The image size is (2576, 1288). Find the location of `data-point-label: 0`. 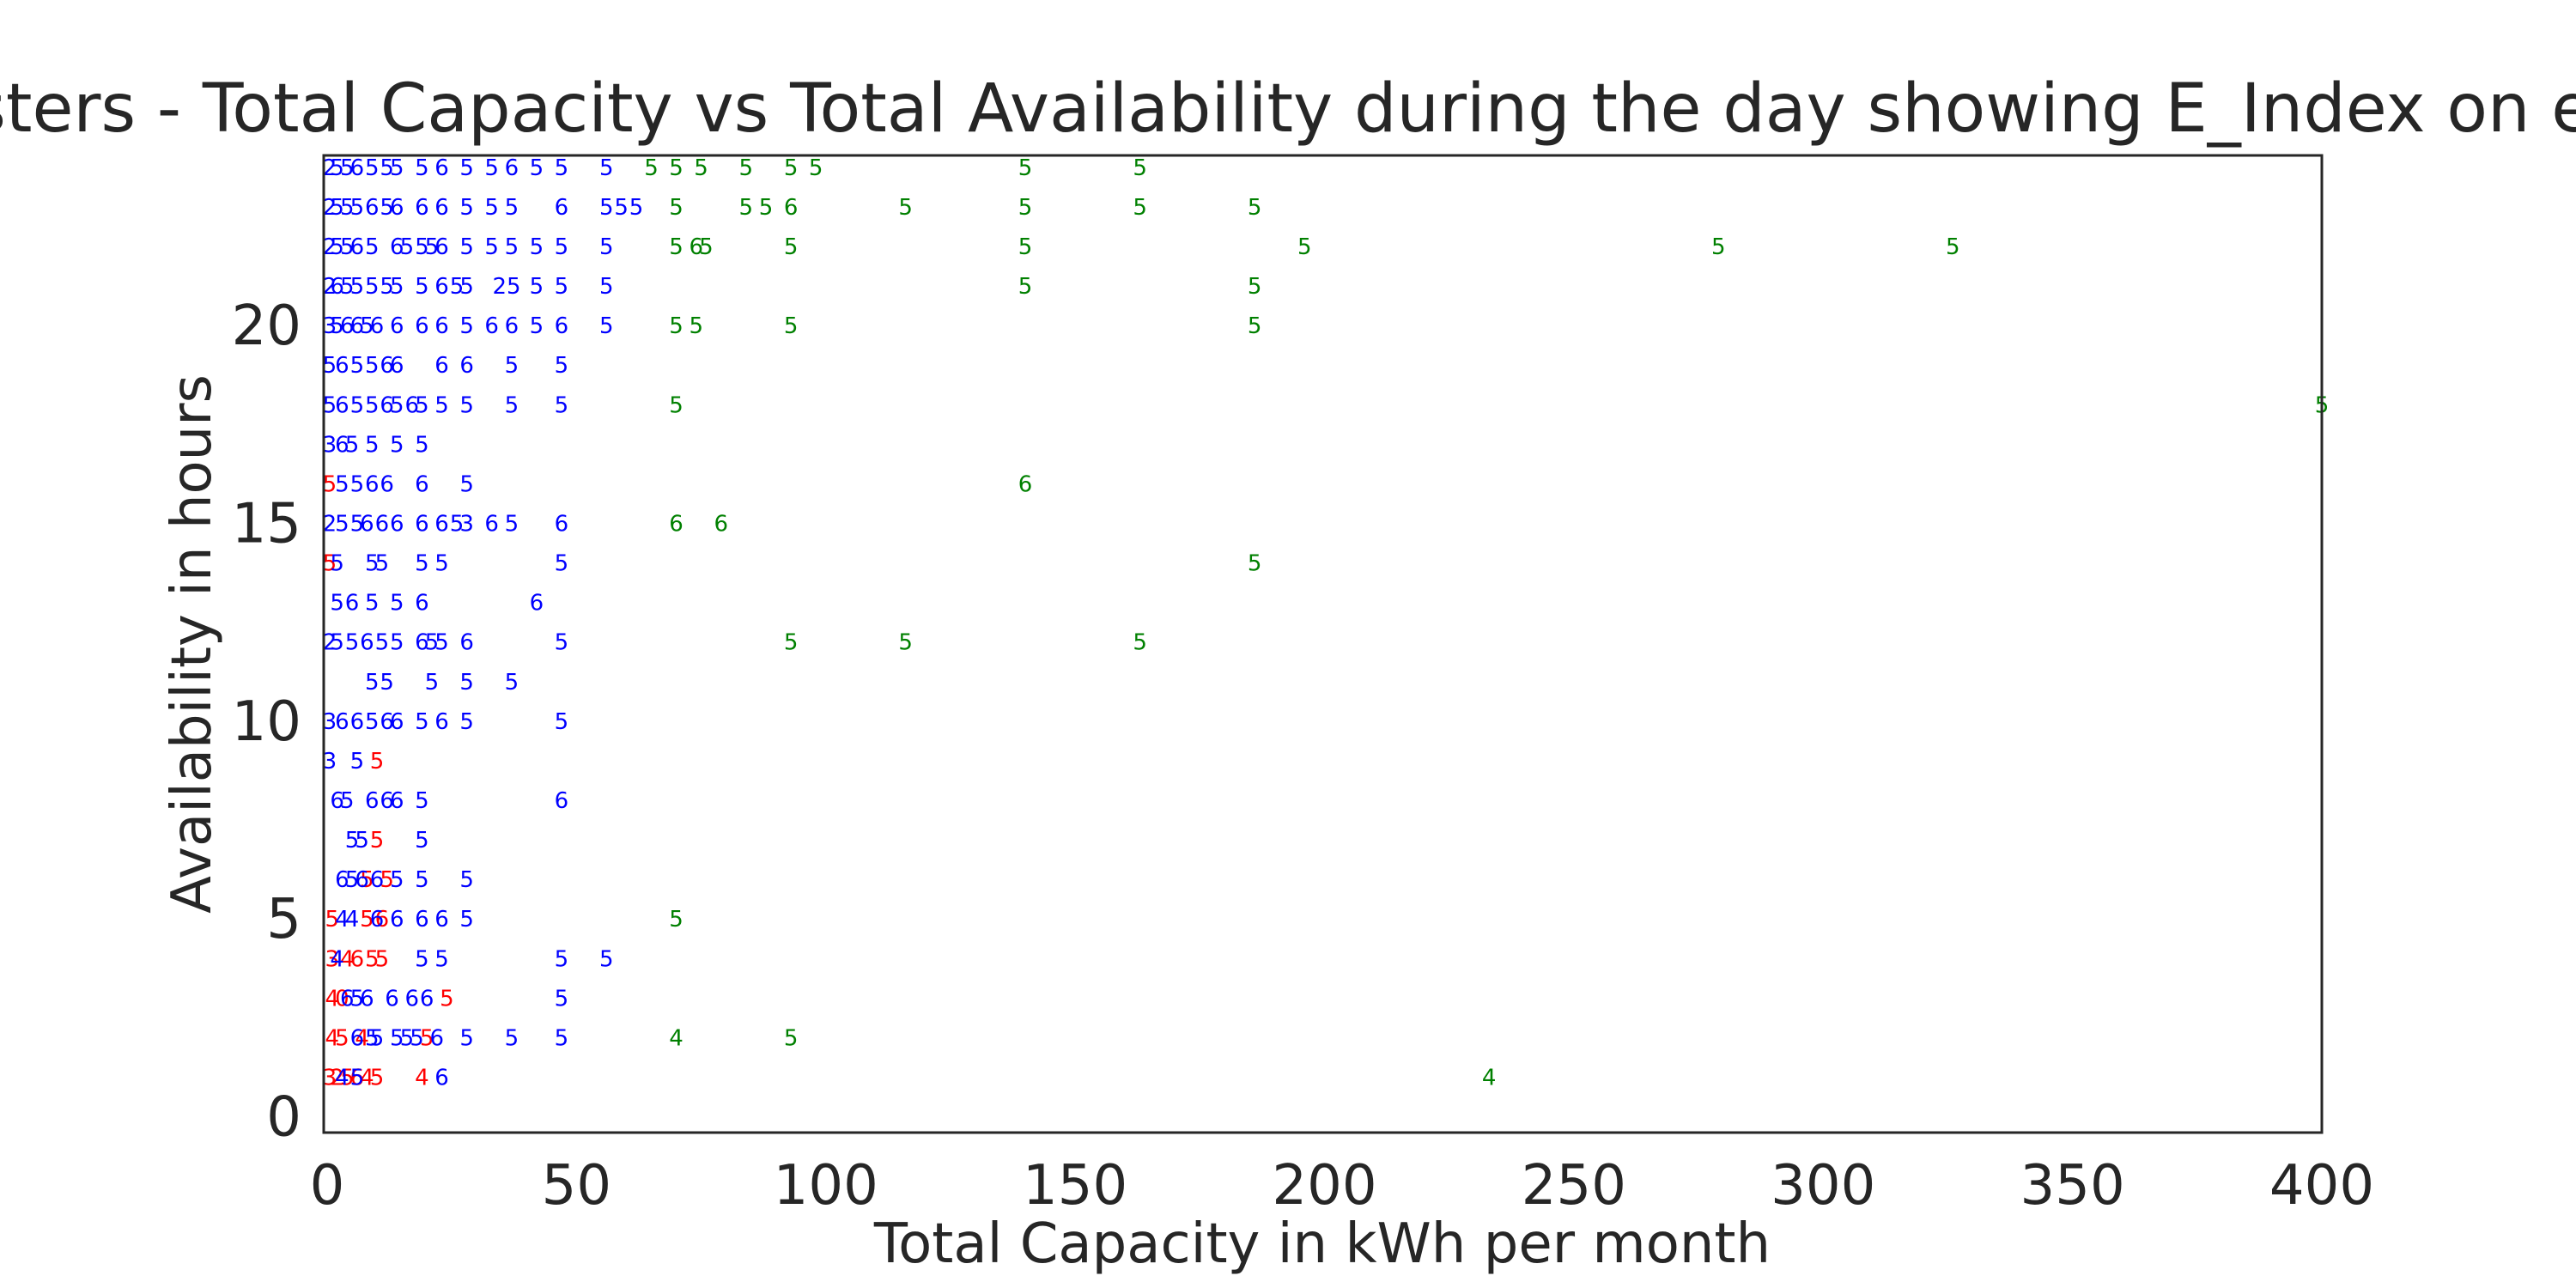

data-point-label: 0 is located at coordinates (342, 999).